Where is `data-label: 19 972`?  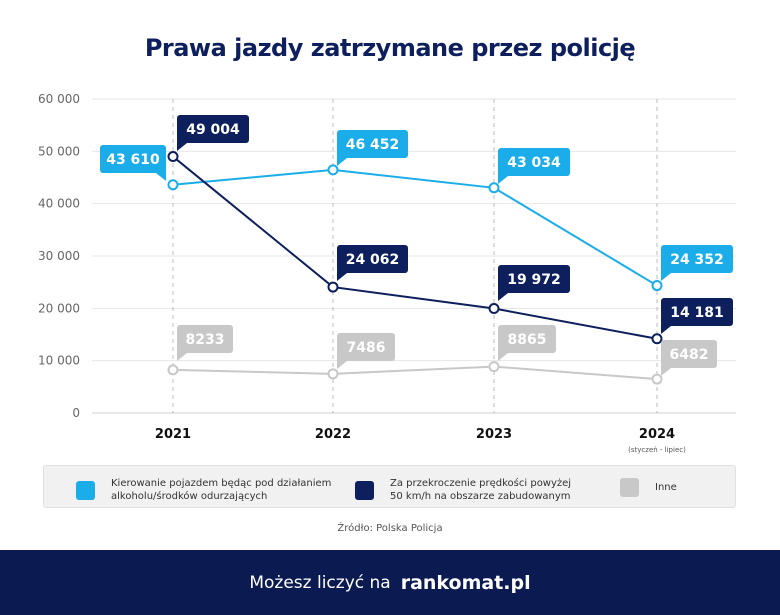
data-label: 19 972 is located at coordinates (534, 280).